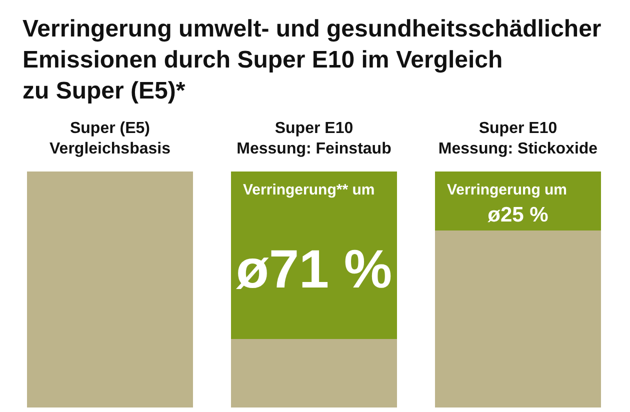  I want to click on annotation: Verringerung** um, so click(309, 190).